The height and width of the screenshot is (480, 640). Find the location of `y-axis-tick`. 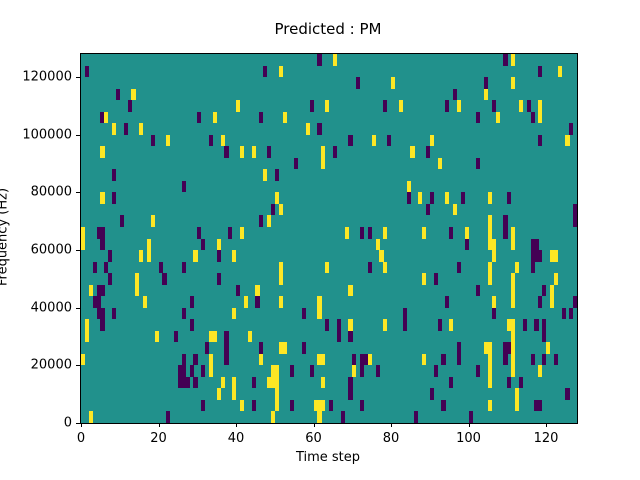

y-axis-tick is located at coordinates (78, 366).